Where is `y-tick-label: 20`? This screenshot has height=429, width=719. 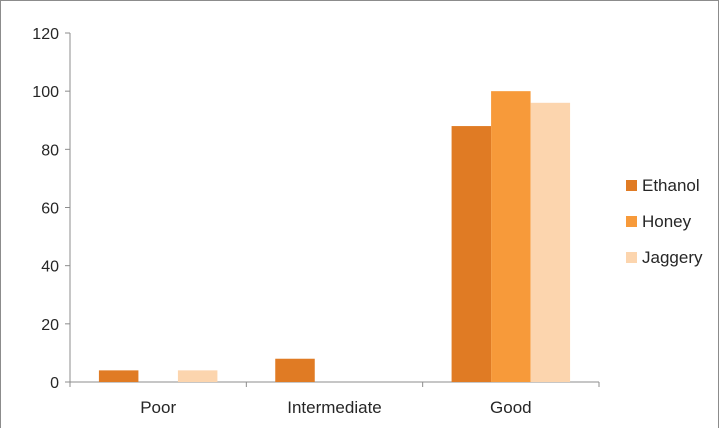 y-tick-label: 20 is located at coordinates (50, 325).